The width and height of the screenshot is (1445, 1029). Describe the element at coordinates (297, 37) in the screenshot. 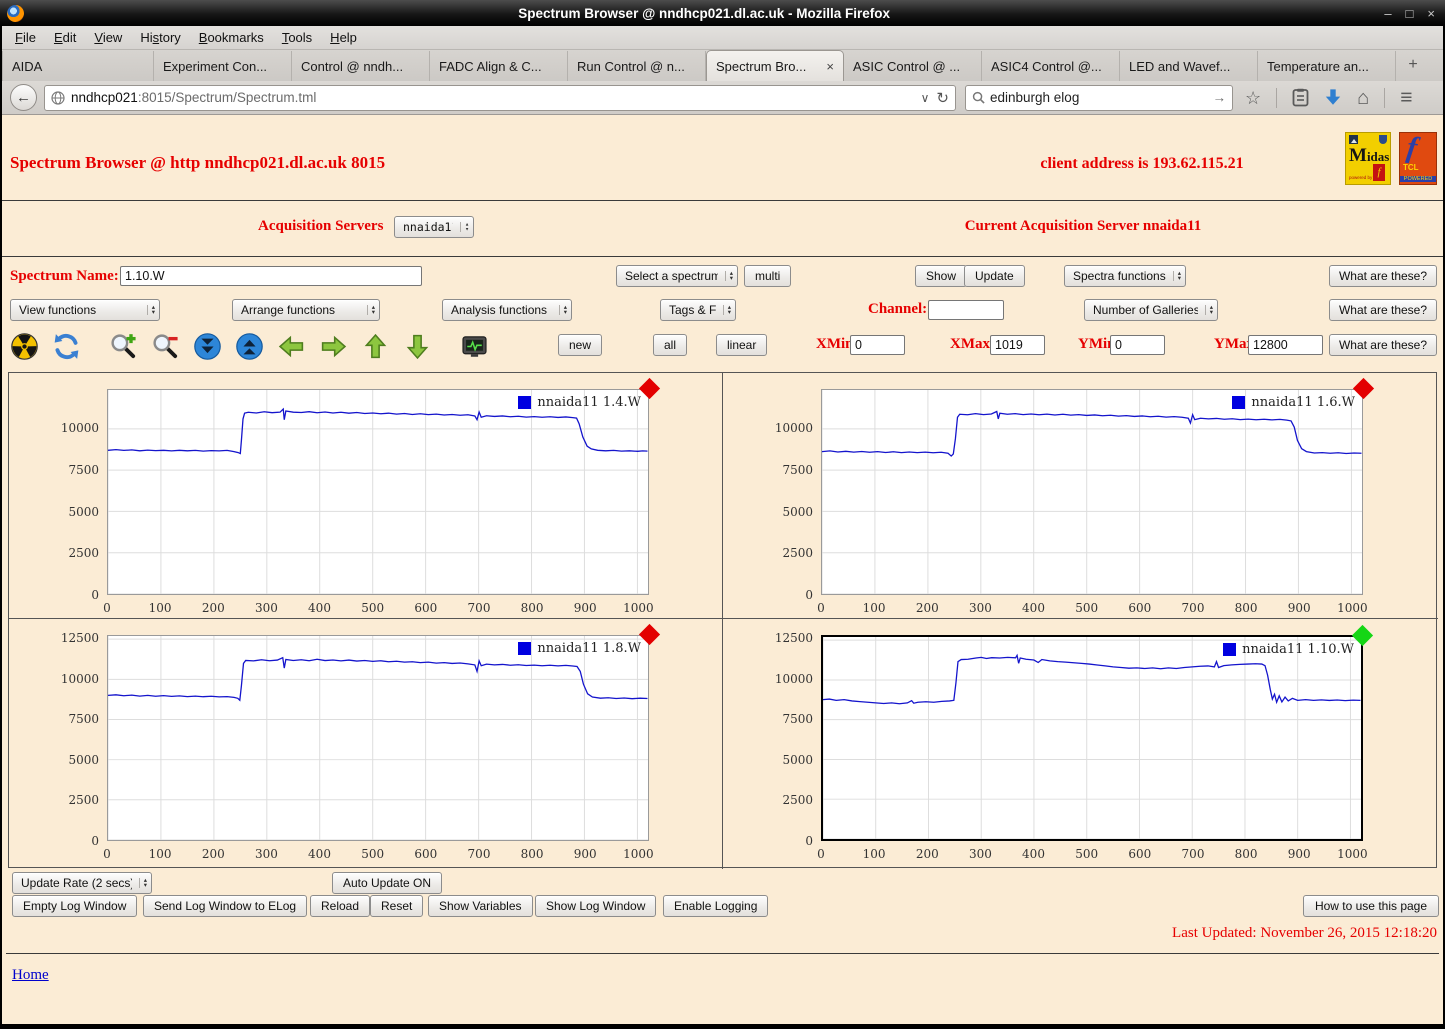

I see `menu-tools: Tools` at that location.